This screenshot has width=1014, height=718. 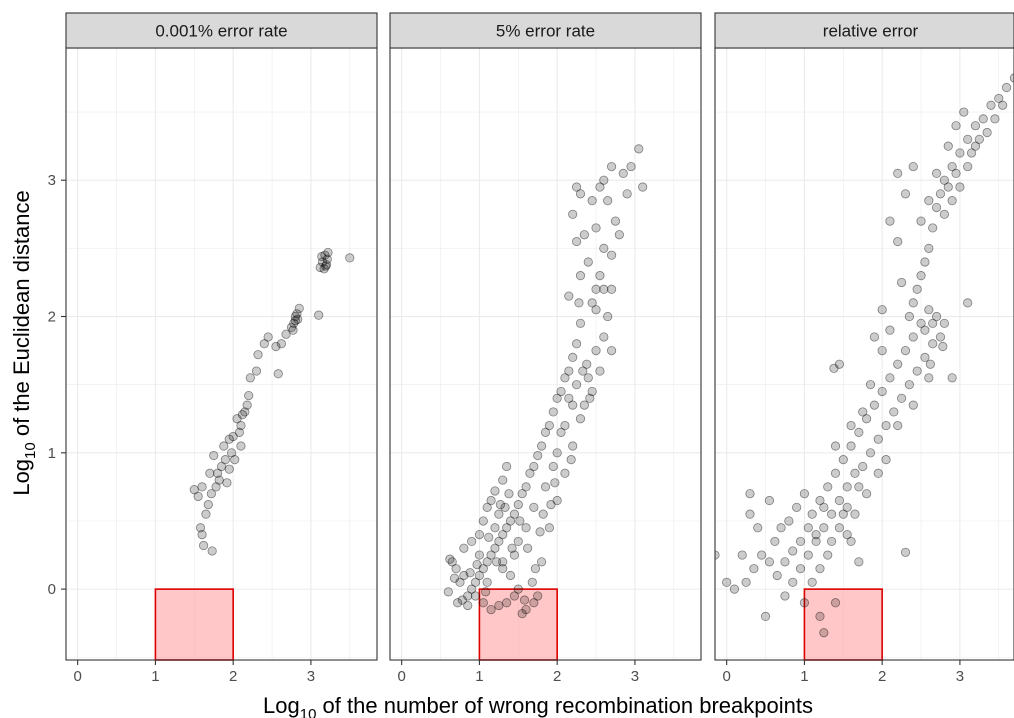 What do you see at coordinates (518, 672) in the screenshot?
I see `x-axes: 0 1 2 3 0 1 2 3 0 1 2 3` at bounding box center [518, 672].